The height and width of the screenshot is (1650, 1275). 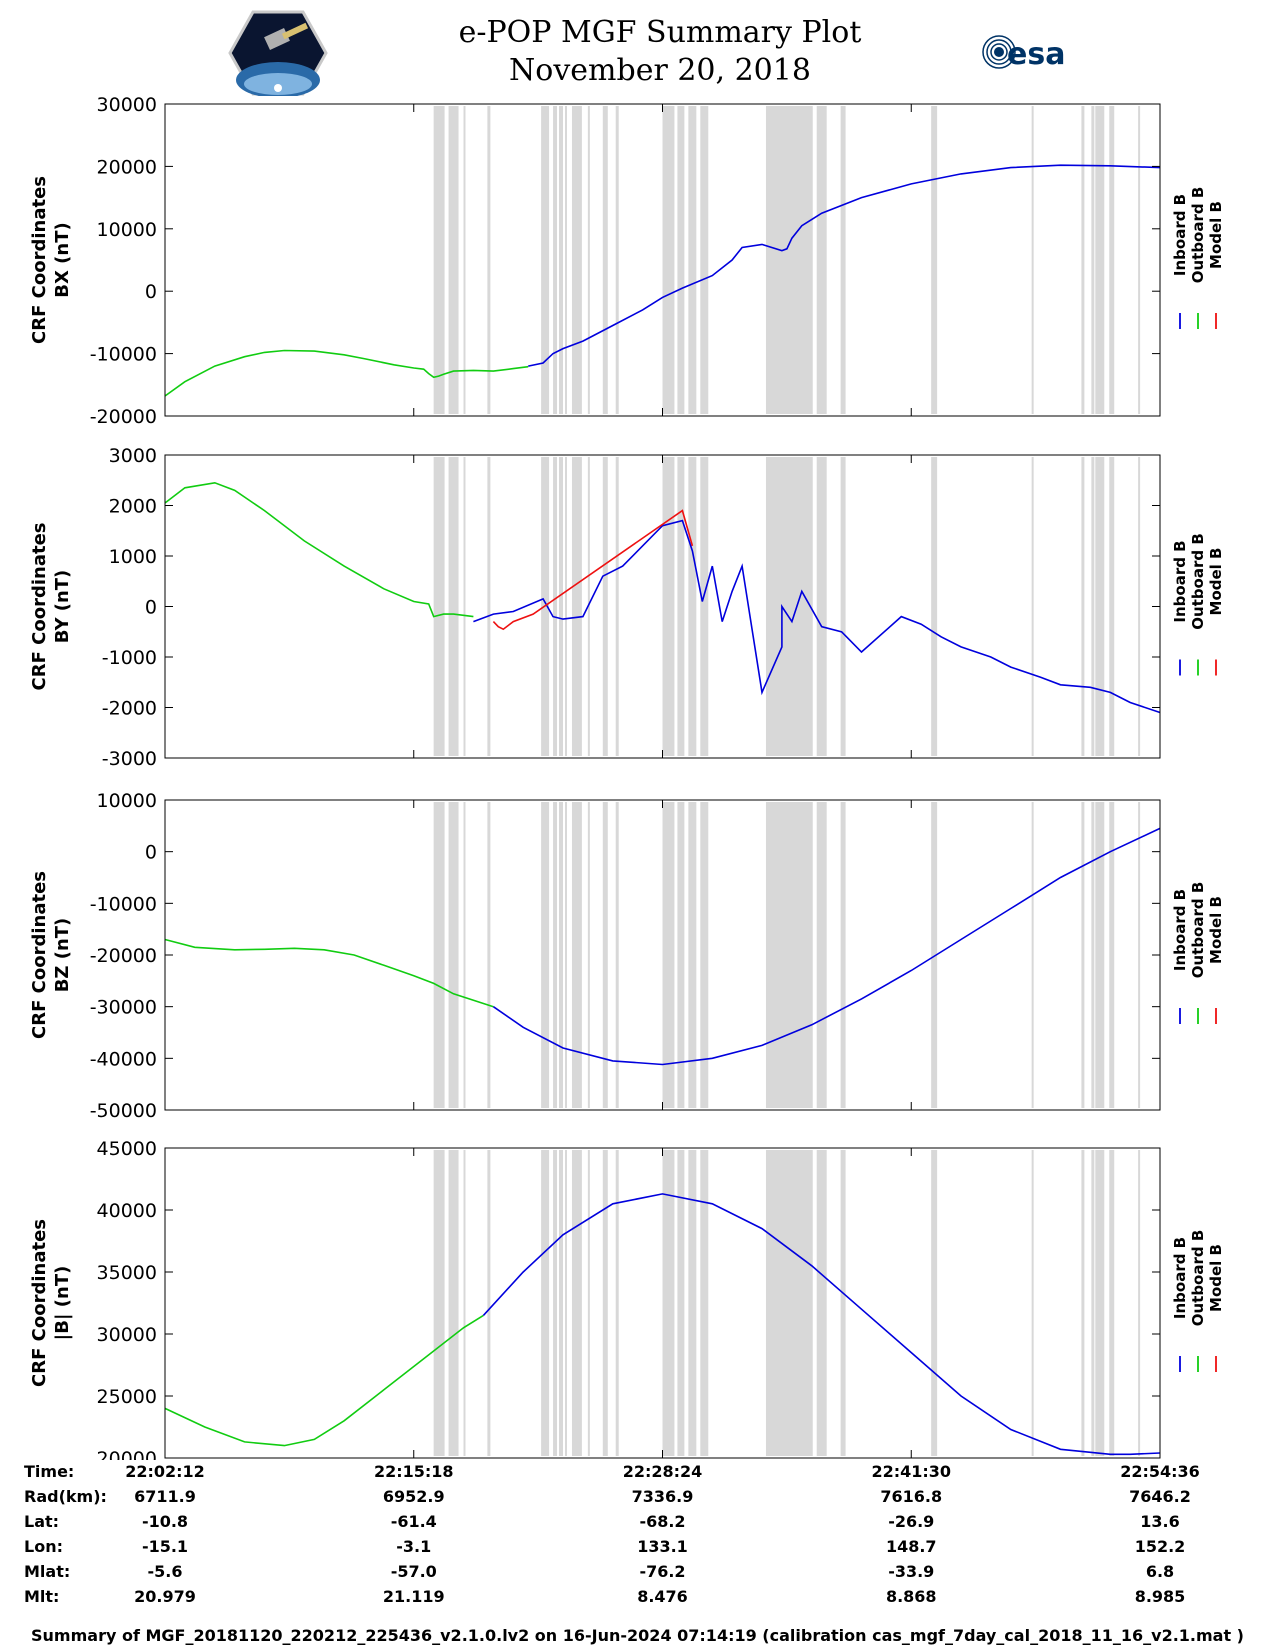 I want to click on y-tick-label: 1000, so click(x=133, y=557).